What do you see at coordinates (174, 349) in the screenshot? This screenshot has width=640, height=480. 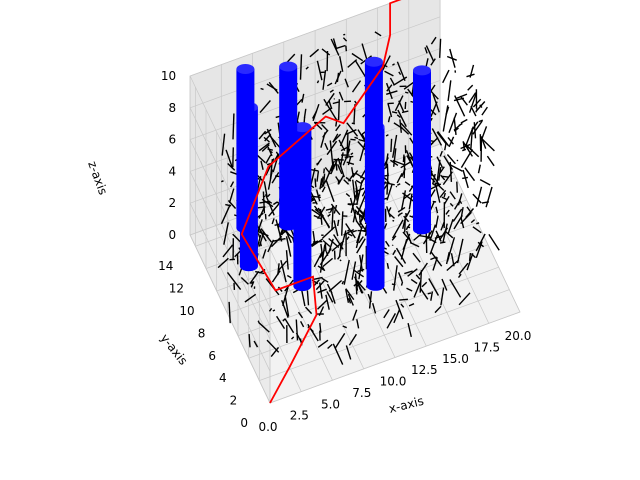 I see `y-axis-label: y-axis` at bounding box center [174, 349].